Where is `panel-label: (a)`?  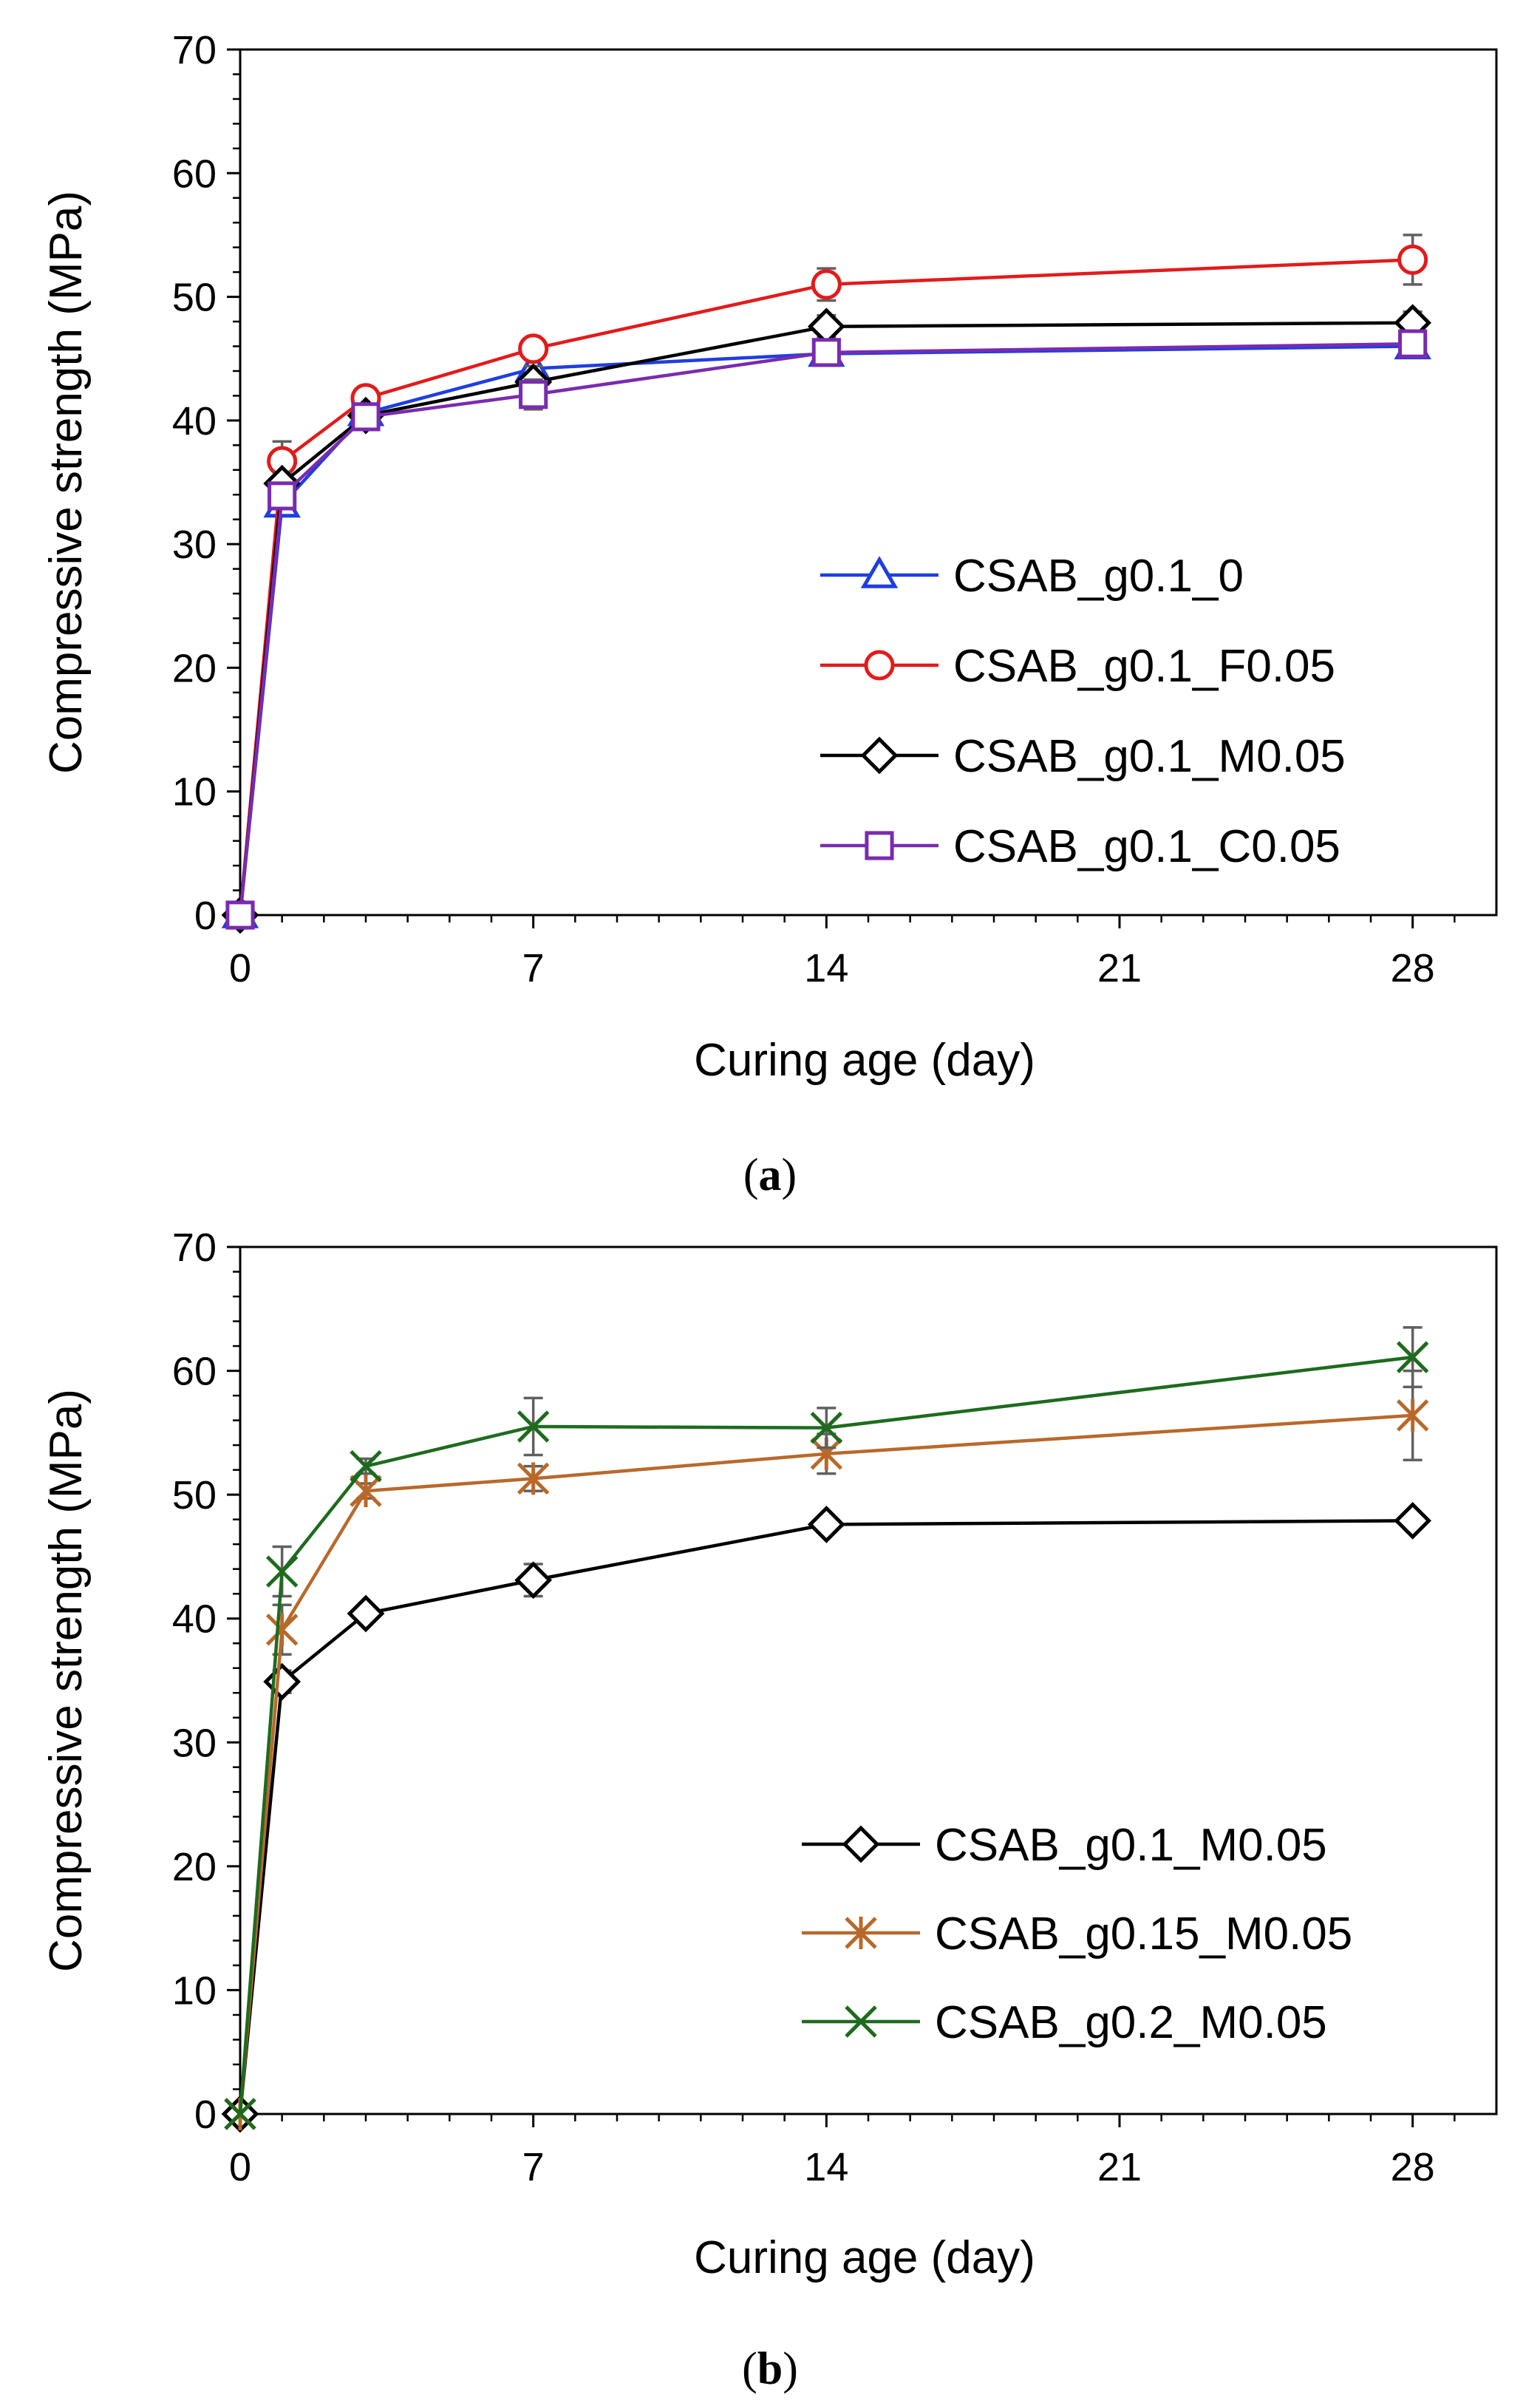 panel-label: (a) is located at coordinates (770, 1175).